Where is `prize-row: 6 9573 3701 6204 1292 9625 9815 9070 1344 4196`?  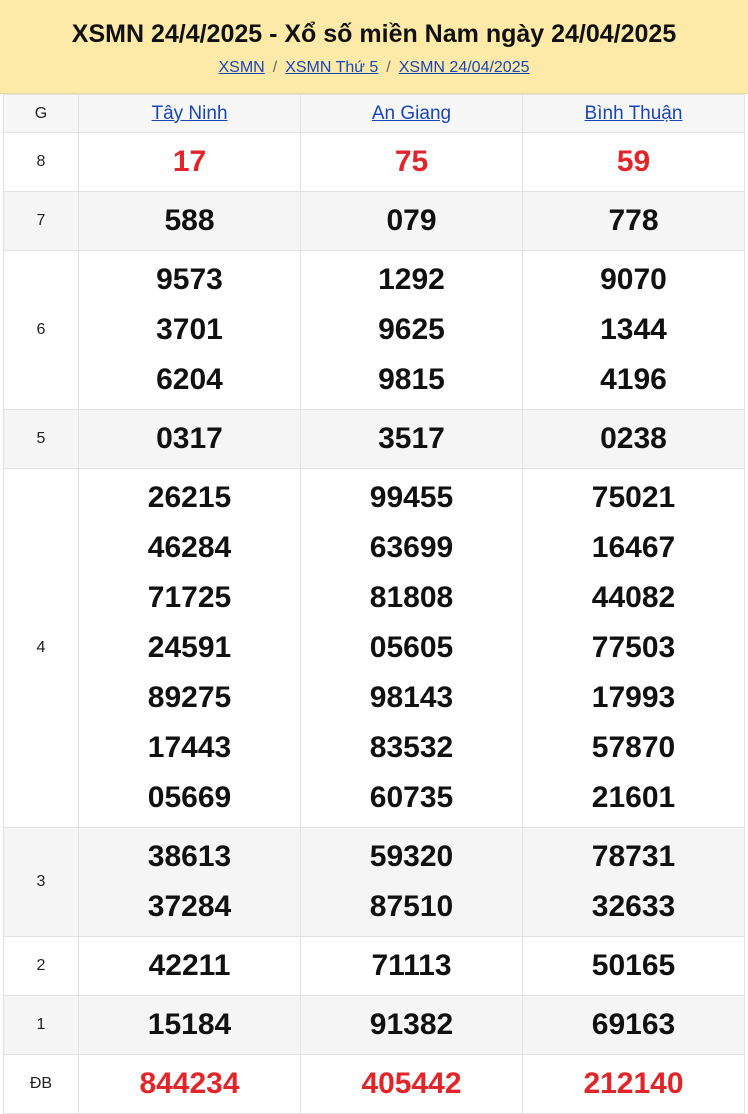
prize-row: 6 9573 3701 6204 1292 9625 9815 9070 1344 4196 is located at coordinates (374, 330).